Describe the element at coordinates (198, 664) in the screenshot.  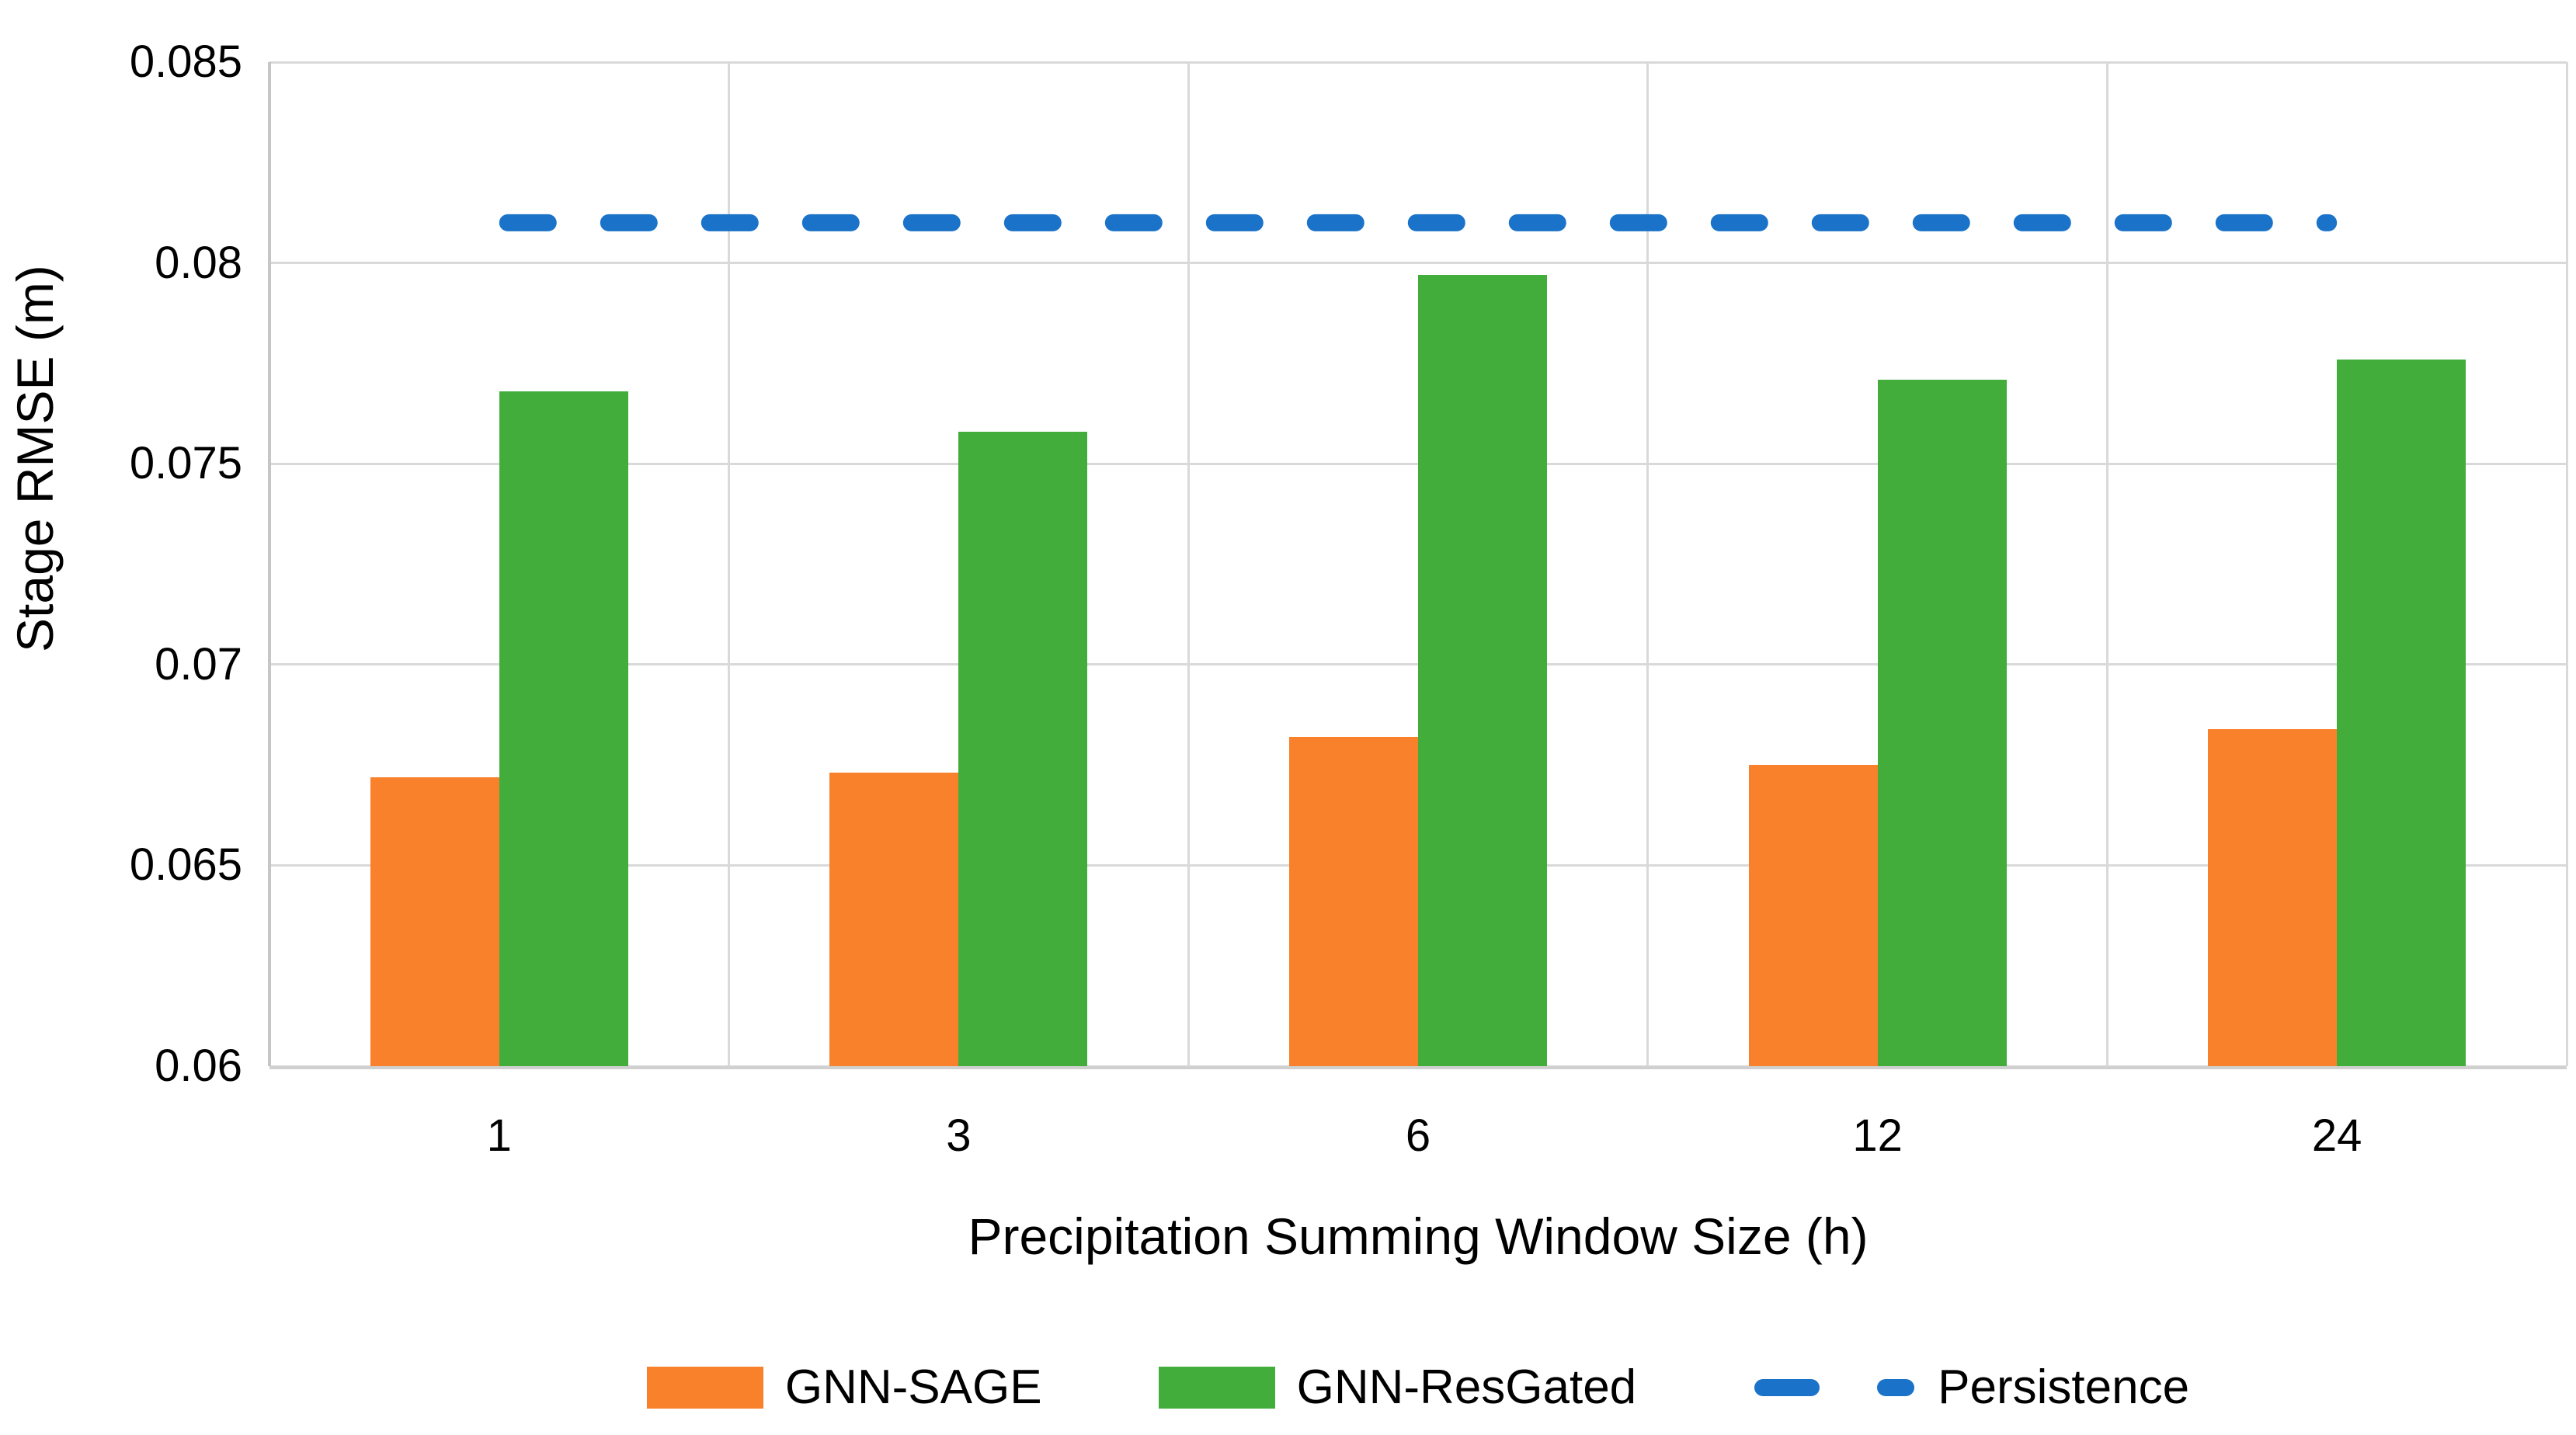
I see `y-tick-label: 0.07` at that location.